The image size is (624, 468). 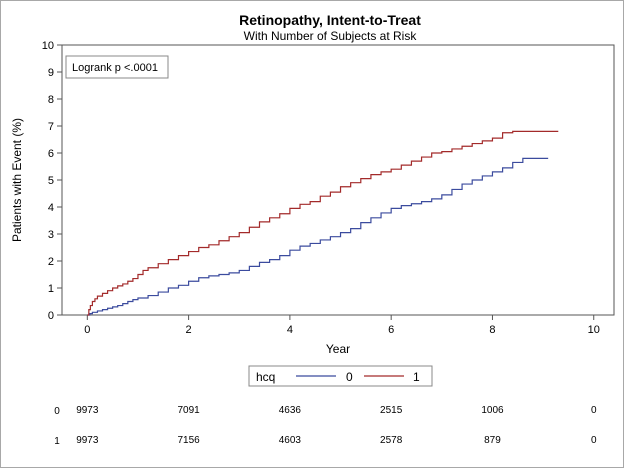 What do you see at coordinates (188, 440) in the screenshot?
I see `at-risk-value: 7156` at bounding box center [188, 440].